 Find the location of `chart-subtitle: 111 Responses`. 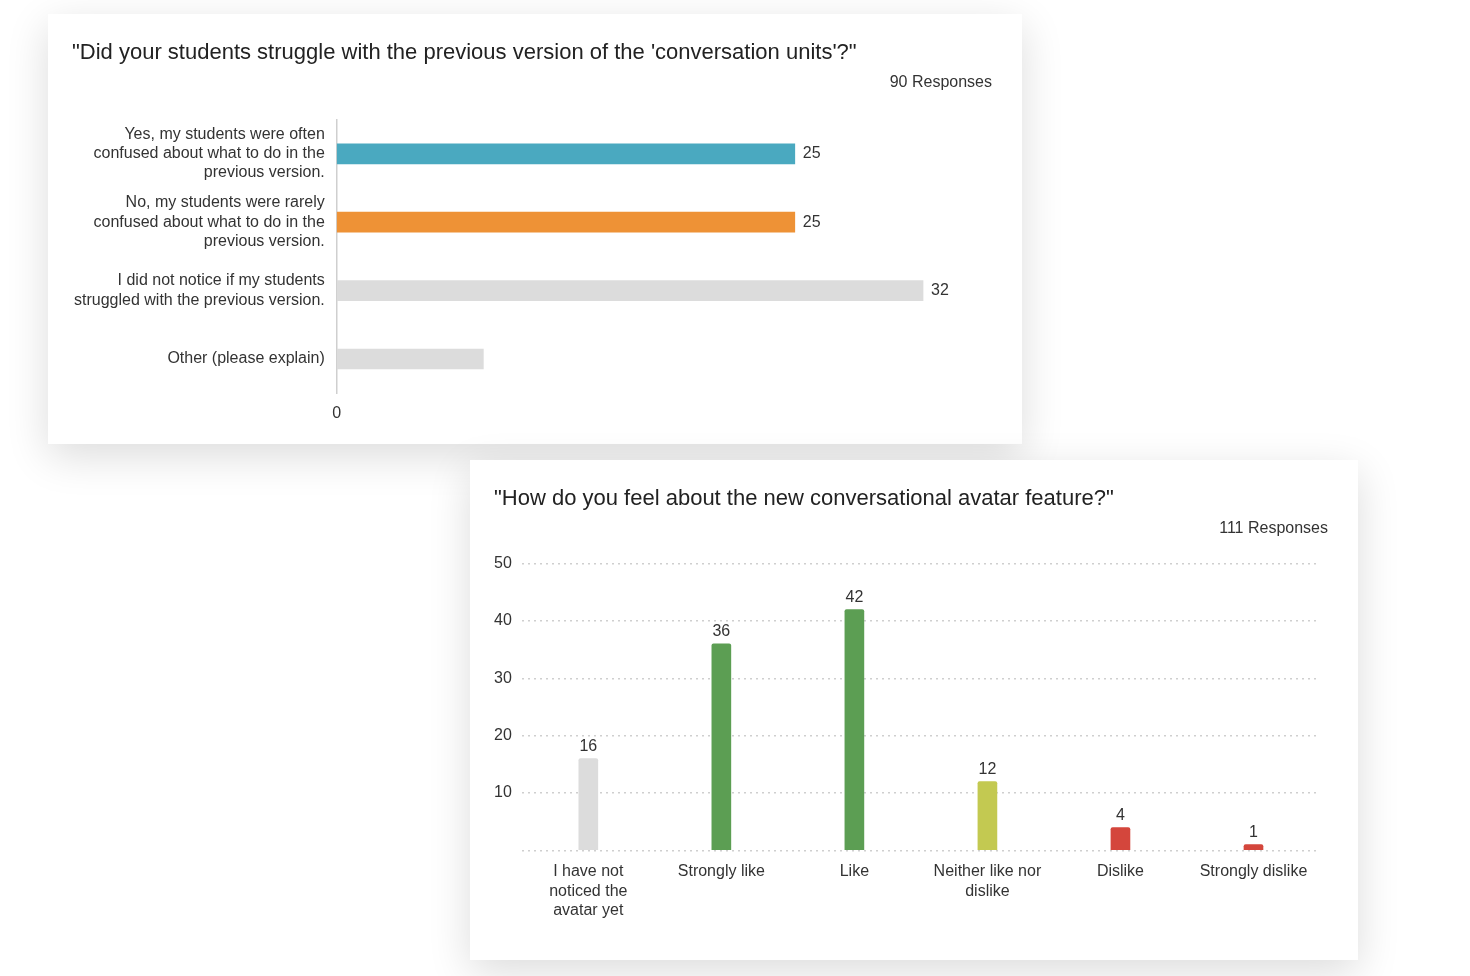

chart-subtitle: 111 Responses is located at coordinates (1273, 528).